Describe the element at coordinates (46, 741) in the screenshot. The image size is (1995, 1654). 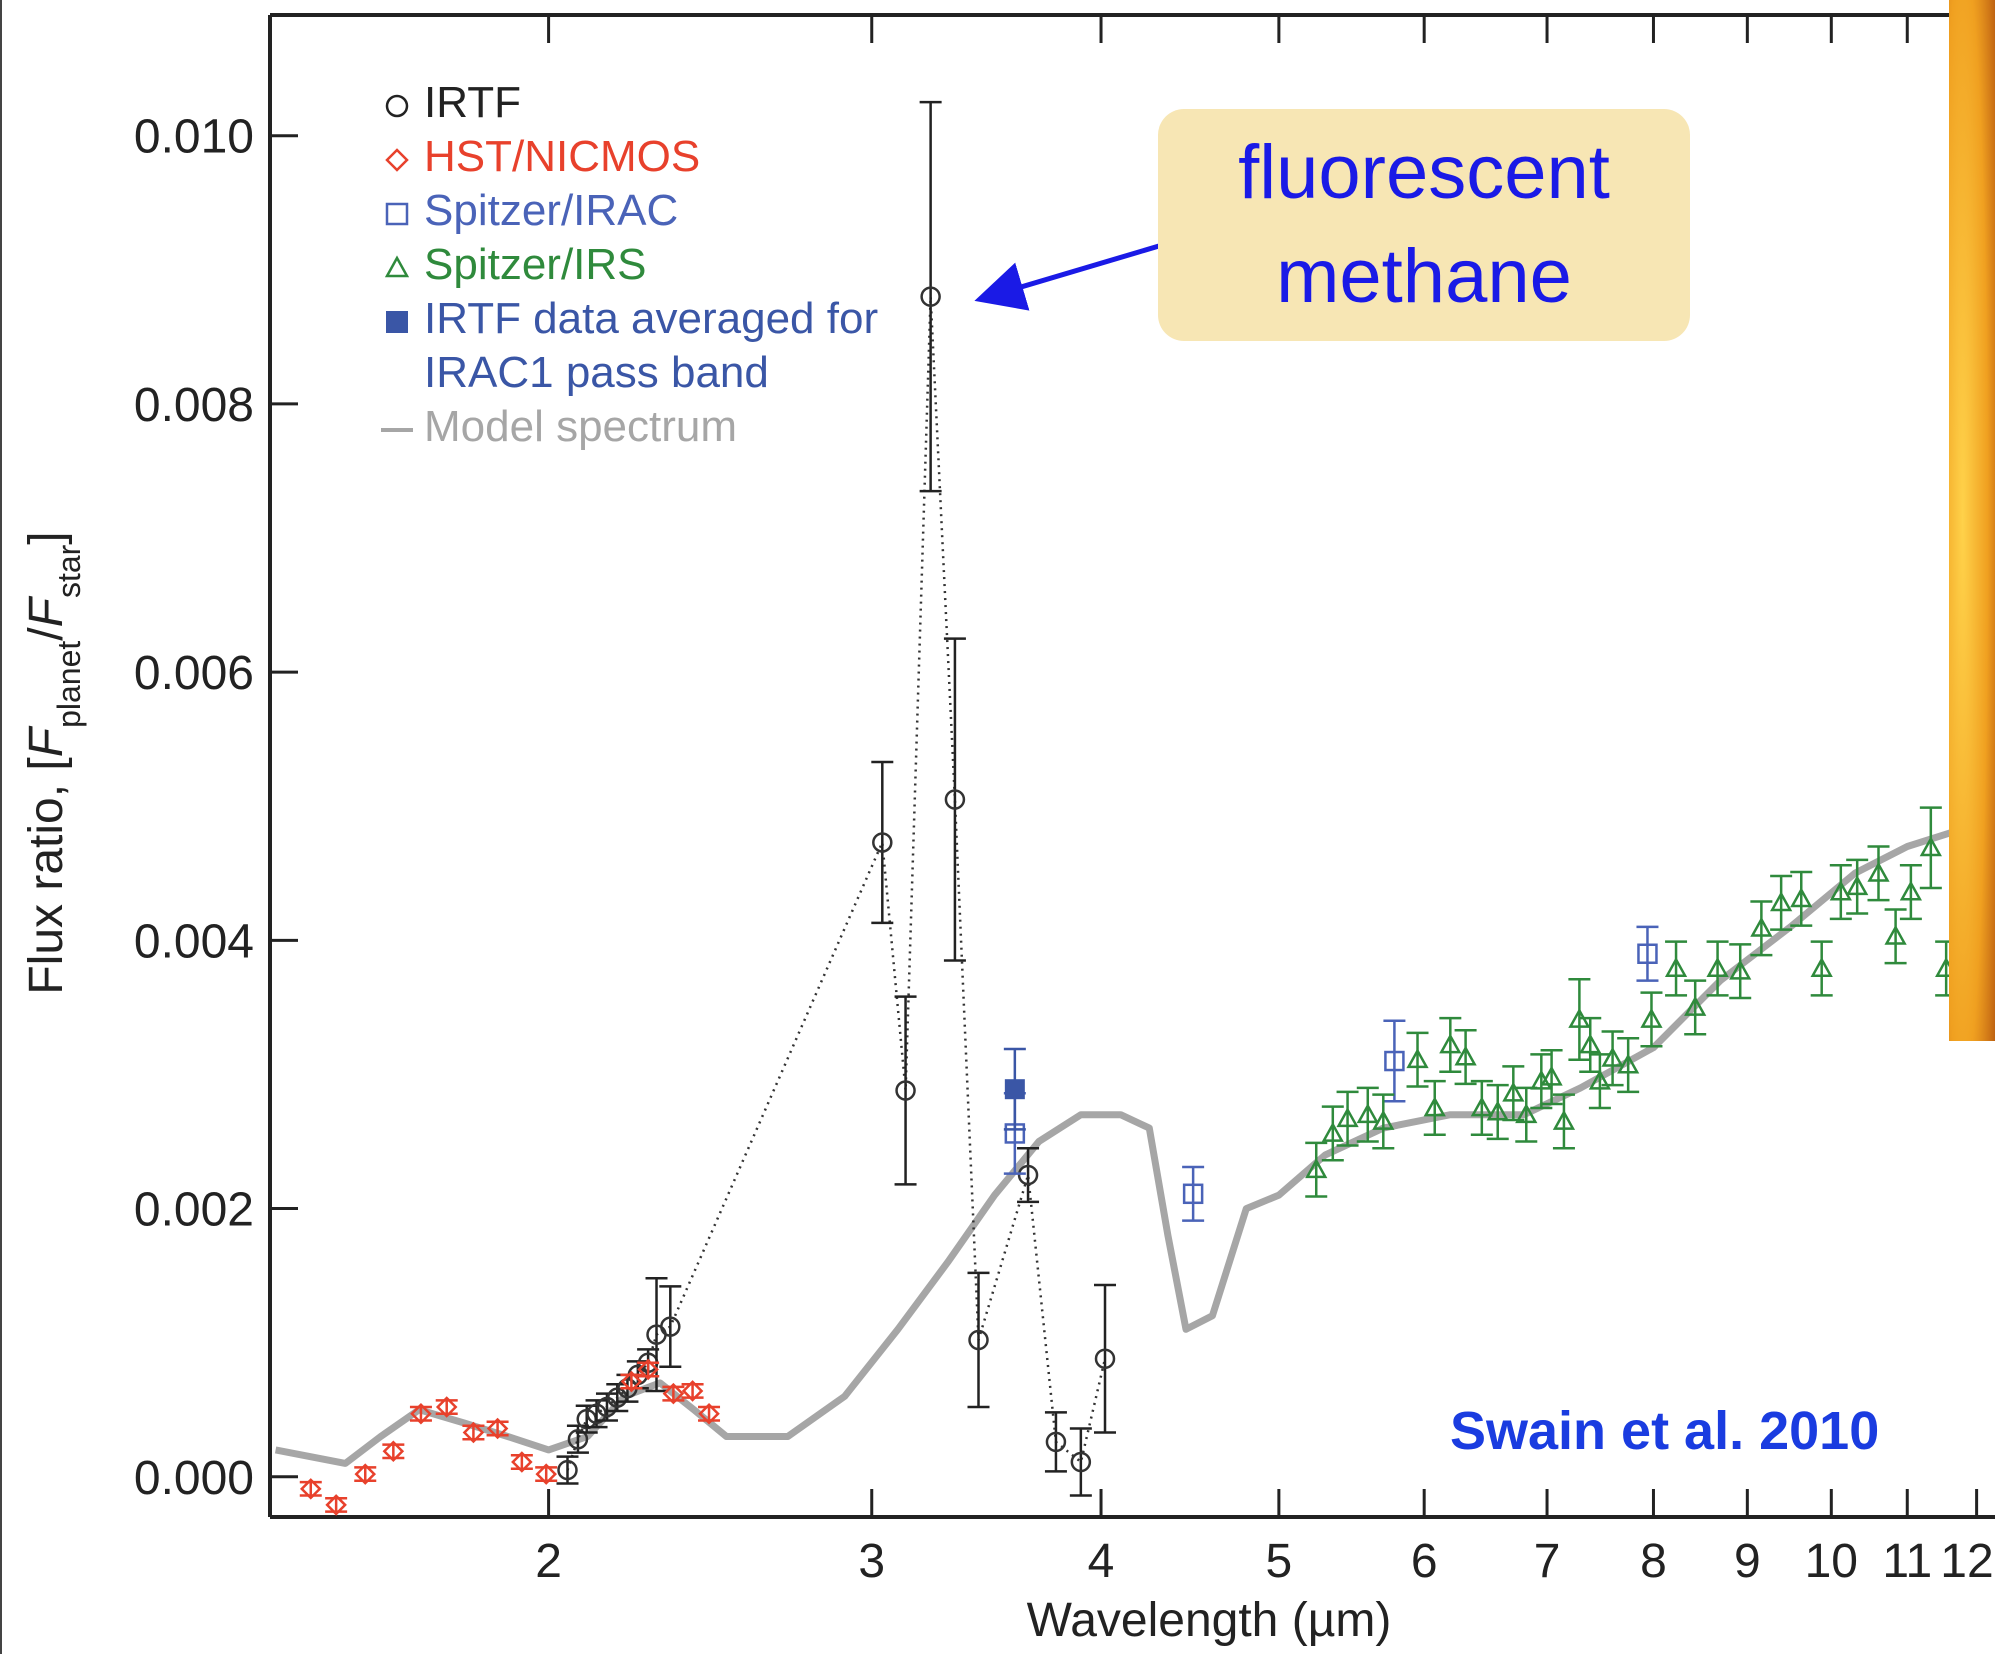
I see `y-axis-label-part: F` at that location.